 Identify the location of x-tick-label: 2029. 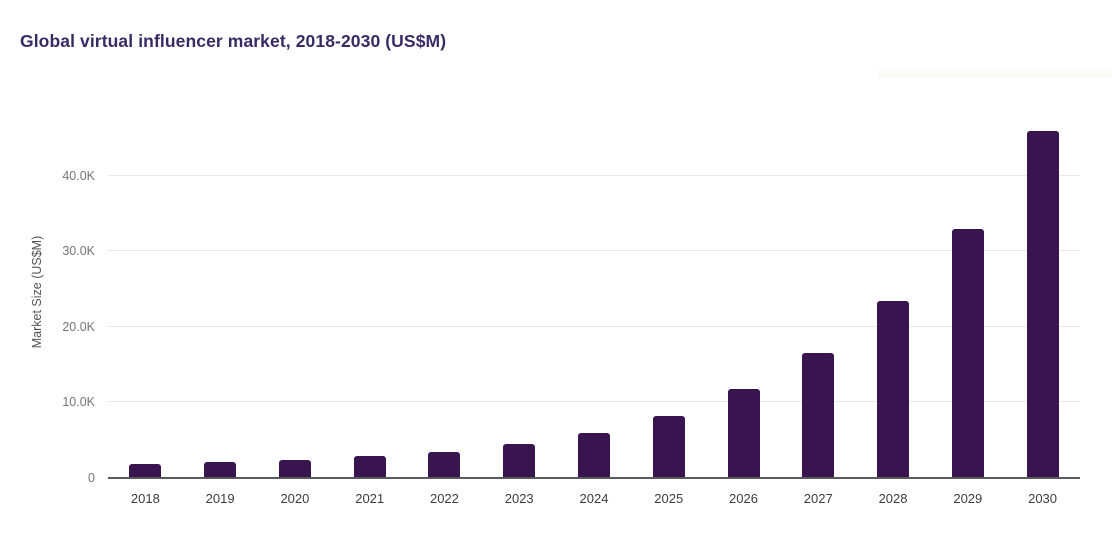
(968, 498).